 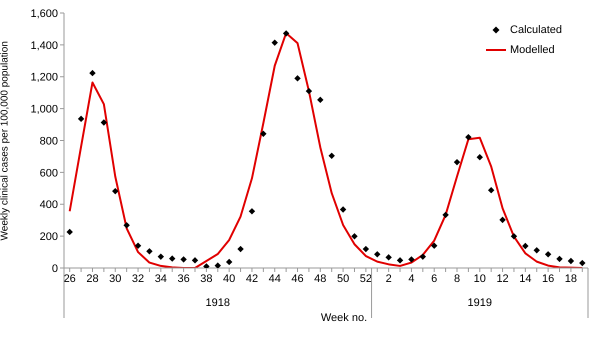 I want to click on y-axis-title: Weekly clinical cases per 100,000 population, so click(x=5, y=140).